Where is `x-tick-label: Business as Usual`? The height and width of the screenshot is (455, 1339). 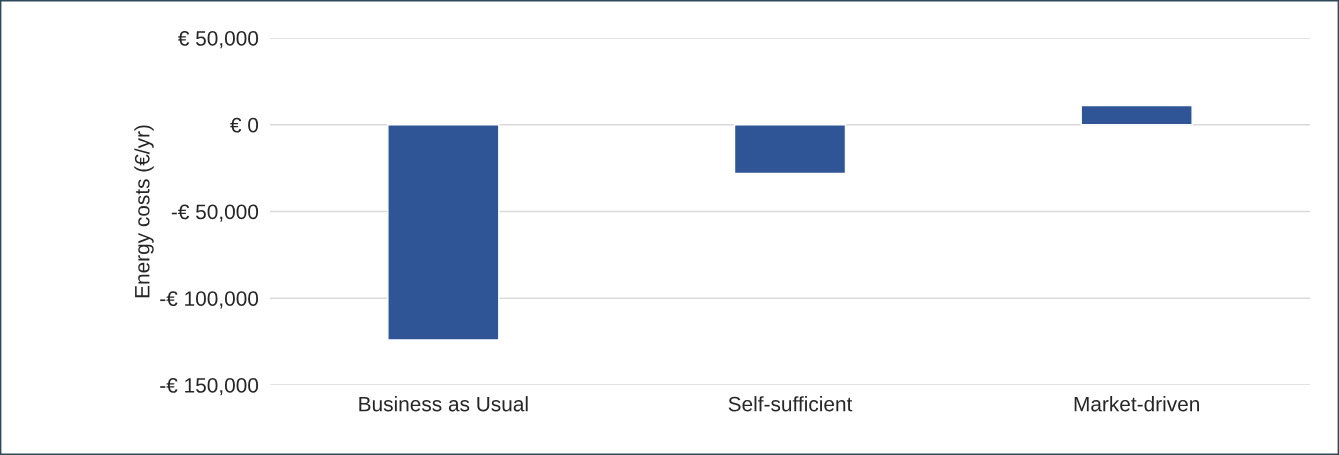 x-tick-label: Business as Usual is located at coordinates (443, 404).